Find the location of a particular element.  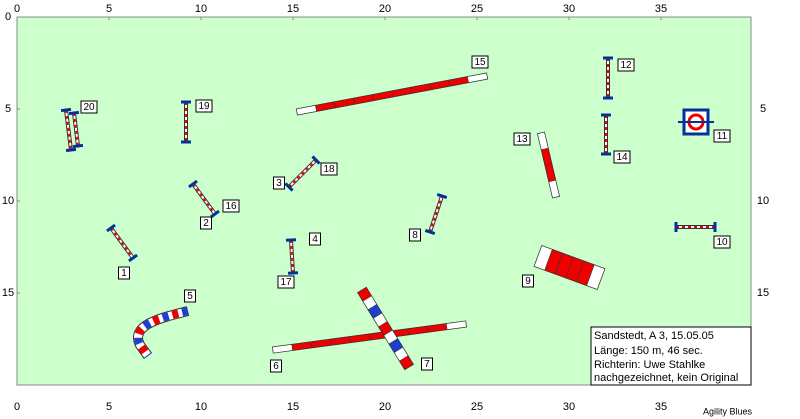

obstacle-number: 8 is located at coordinates (415, 235).